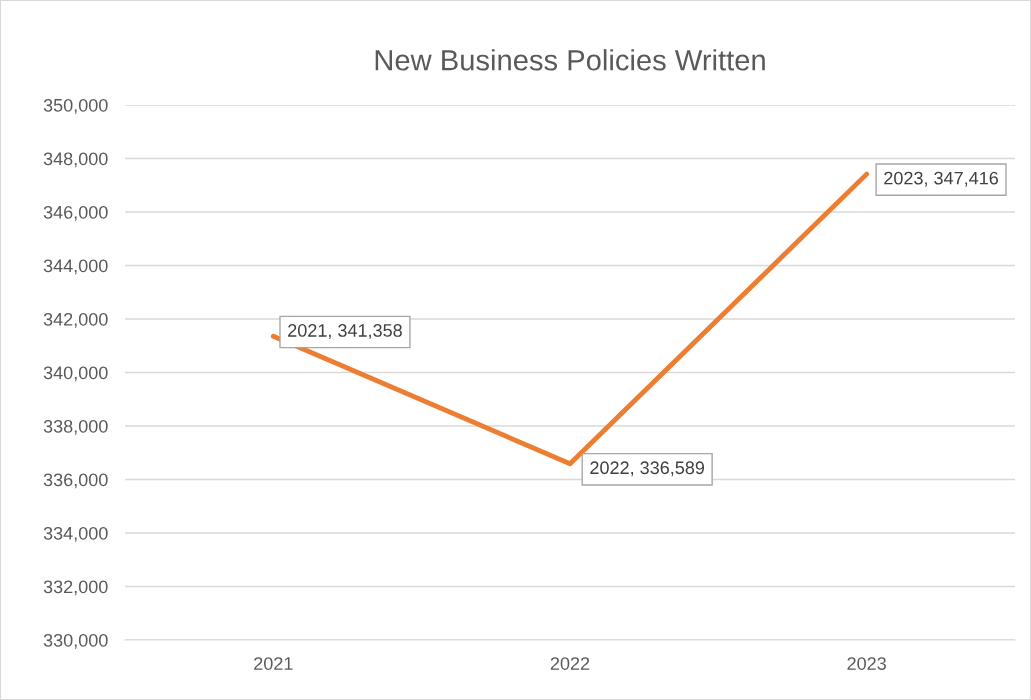 The image size is (1031, 700). Describe the element at coordinates (75, 588) in the screenshot. I see `y-tick-label: 332,000` at that location.